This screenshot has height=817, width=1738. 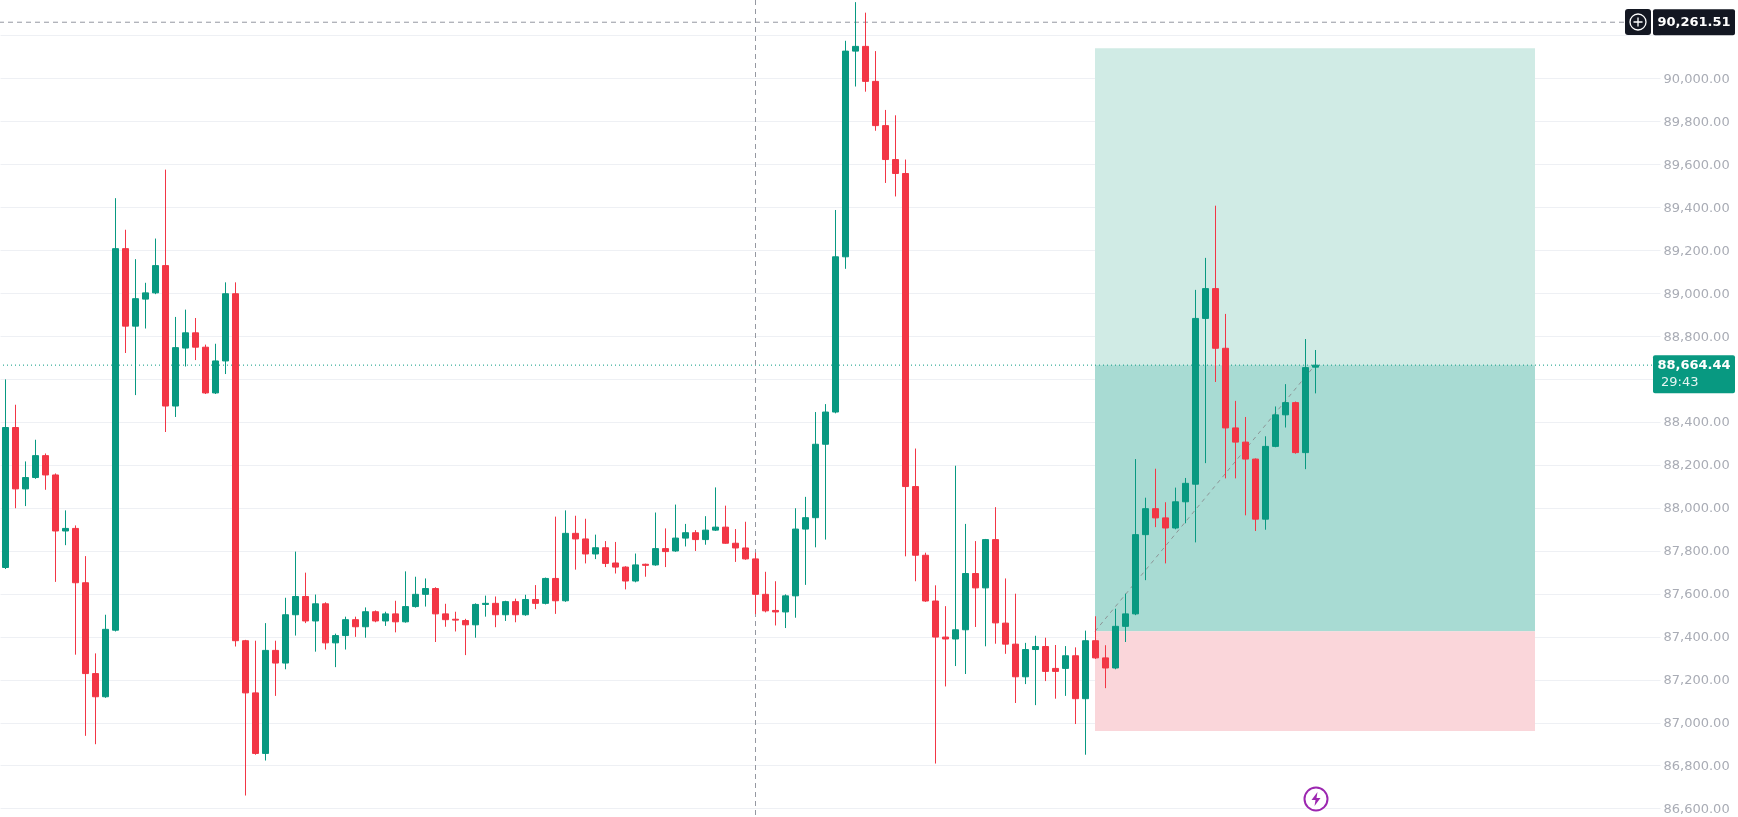 What do you see at coordinates (1696, 723) in the screenshot?
I see `y-tick-label: 87,000.00` at bounding box center [1696, 723].